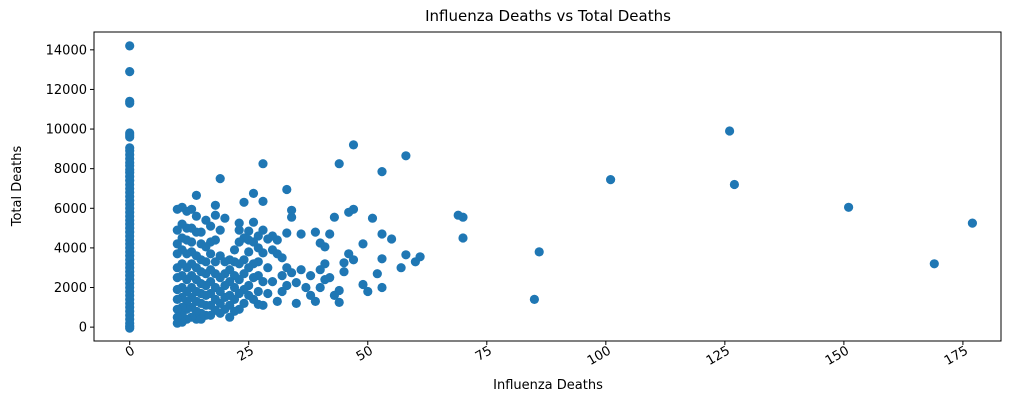 The height and width of the screenshot is (403, 1023). I want to click on x-axis-label: Influenza Deaths, so click(548, 385).